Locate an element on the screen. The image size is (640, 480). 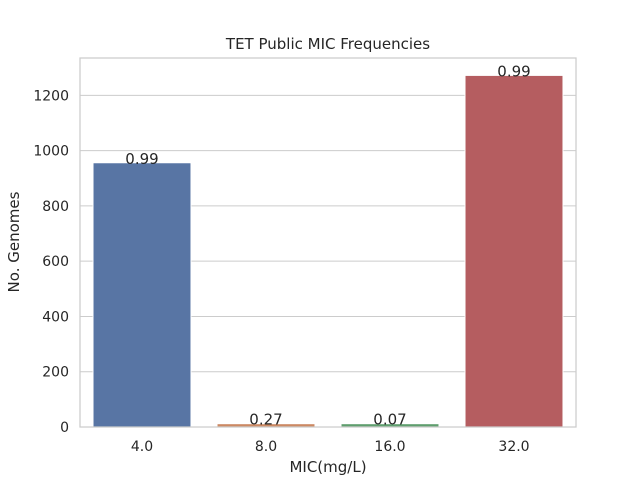
y-tick-label: 0 is located at coordinates (64, 428).